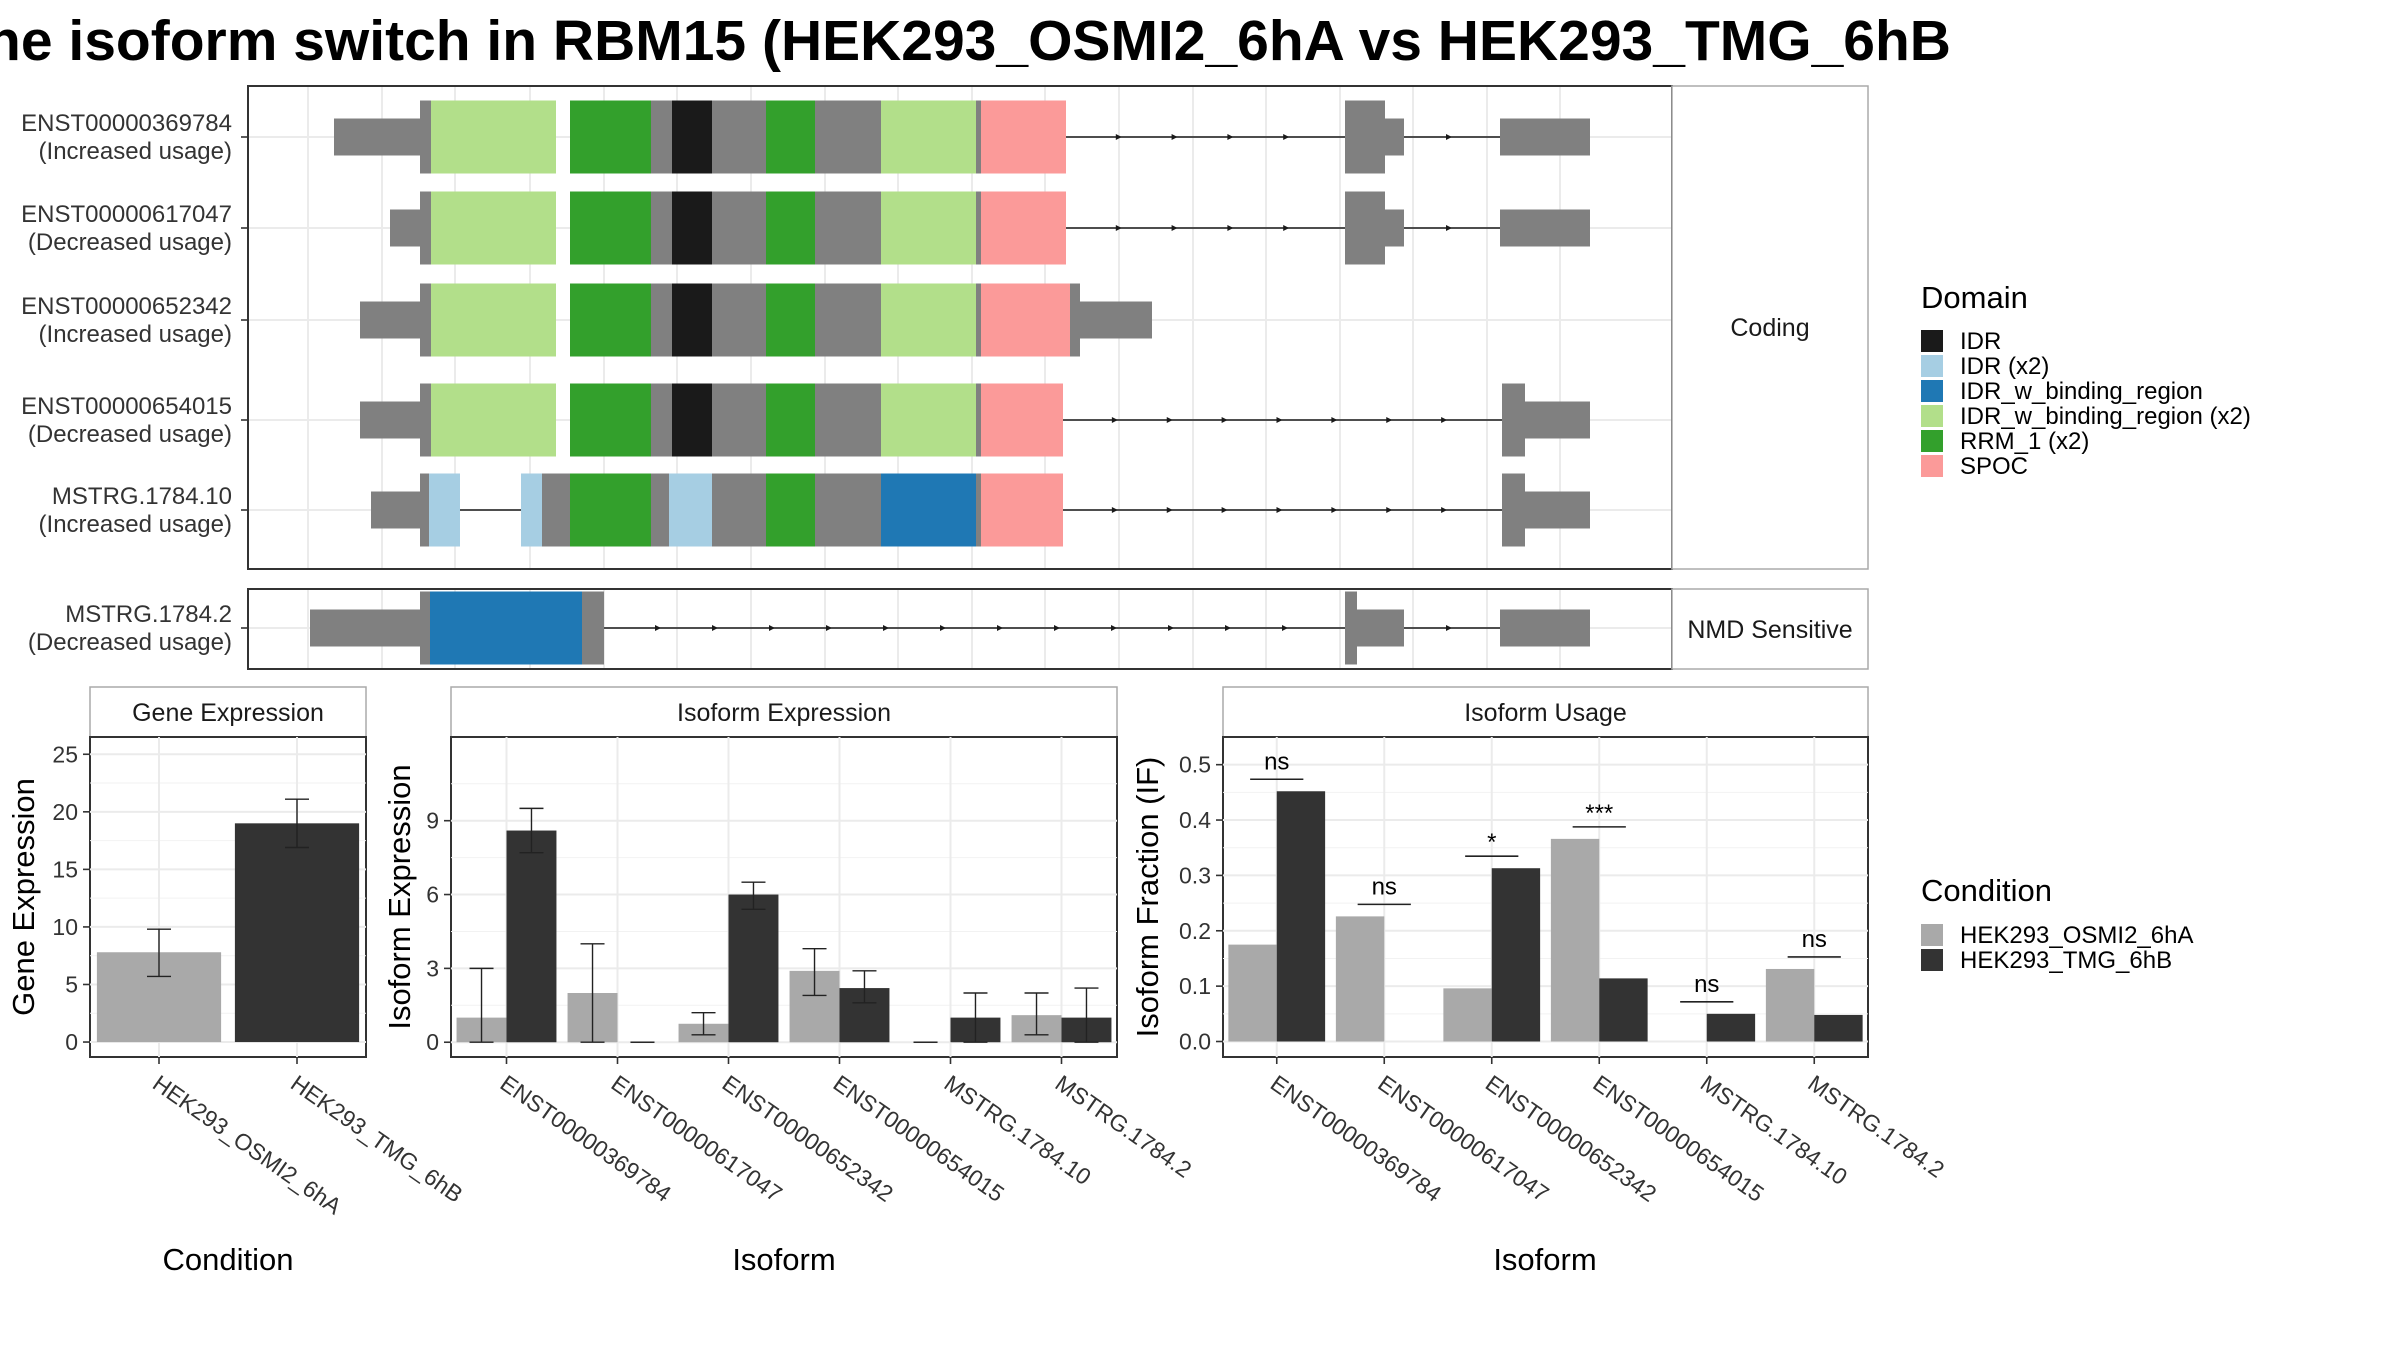 This screenshot has height=1350, width=2400. Describe the element at coordinates (1974, 297) in the screenshot. I see `domain-legend-title: Domain` at that location.